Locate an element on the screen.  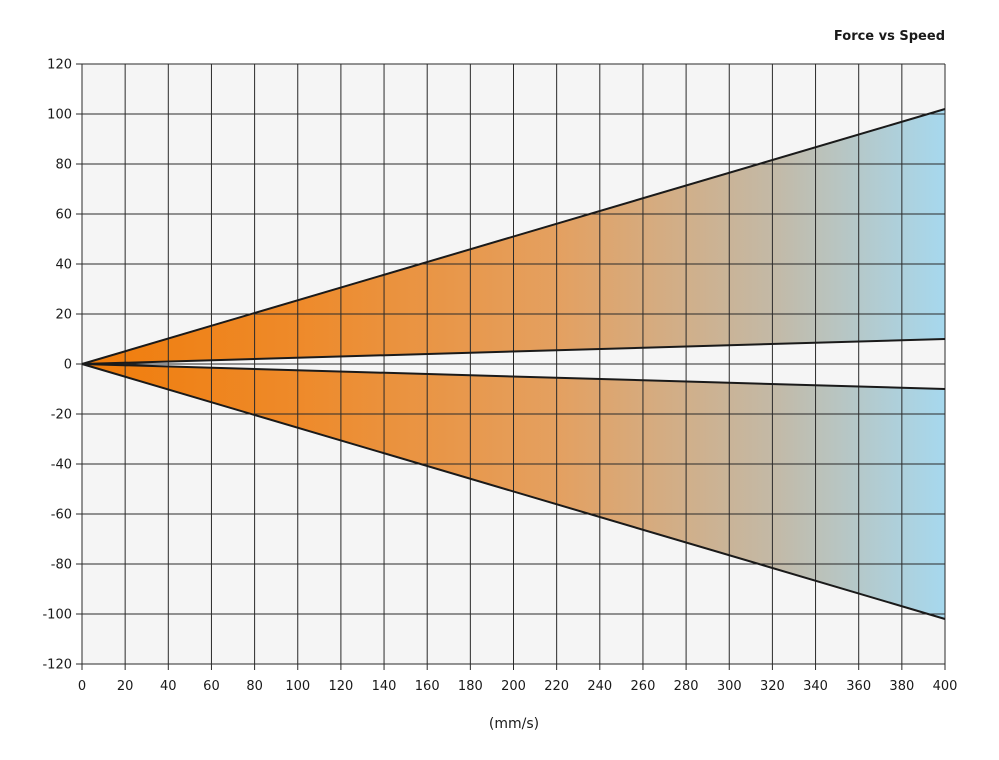
x-tick-label-380: 380 is located at coordinates (901, 686).